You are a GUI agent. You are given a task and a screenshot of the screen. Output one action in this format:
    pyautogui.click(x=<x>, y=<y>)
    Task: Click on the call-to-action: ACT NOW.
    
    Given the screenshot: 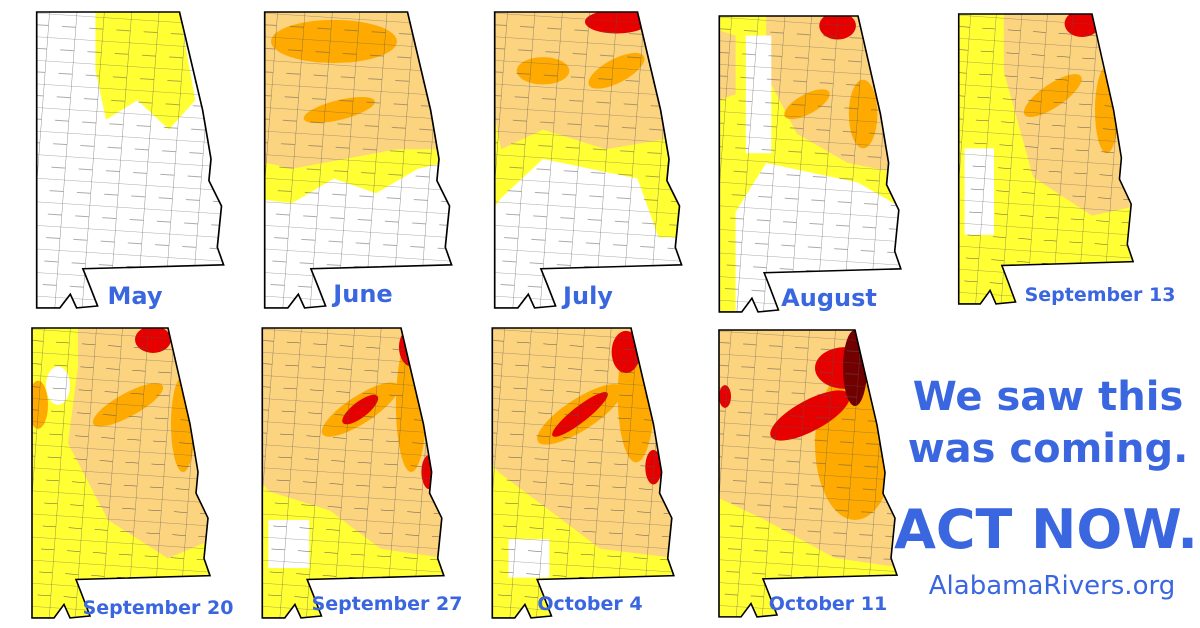 What is the action you would take?
    pyautogui.click(x=1046, y=529)
    